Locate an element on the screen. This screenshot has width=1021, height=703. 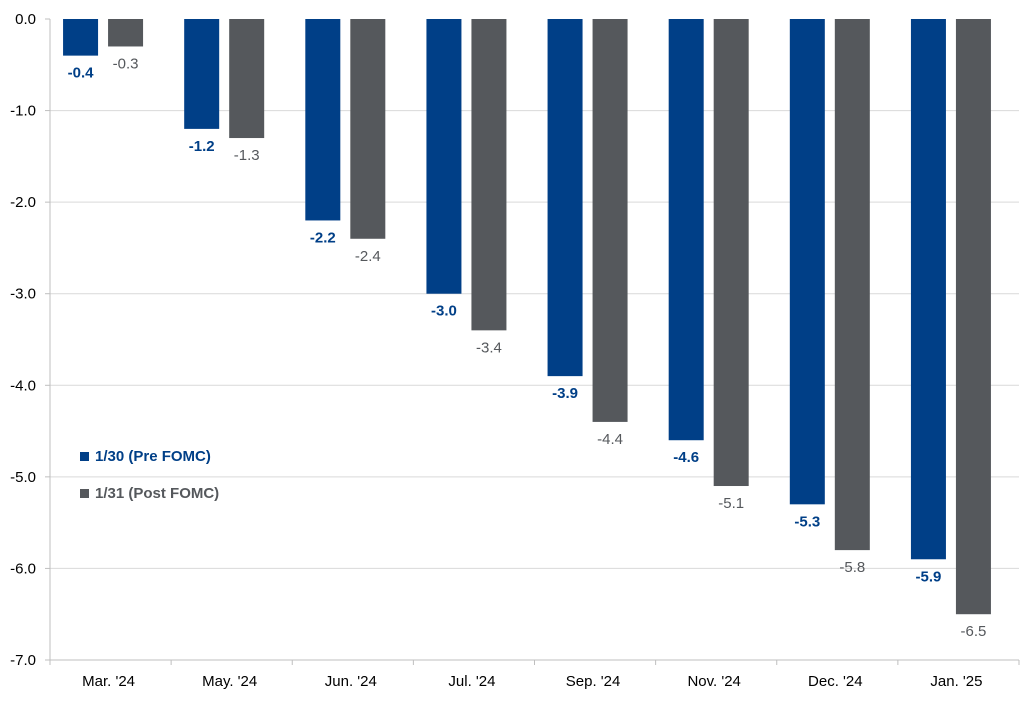
data-label: -5.1 is located at coordinates (731, 503).